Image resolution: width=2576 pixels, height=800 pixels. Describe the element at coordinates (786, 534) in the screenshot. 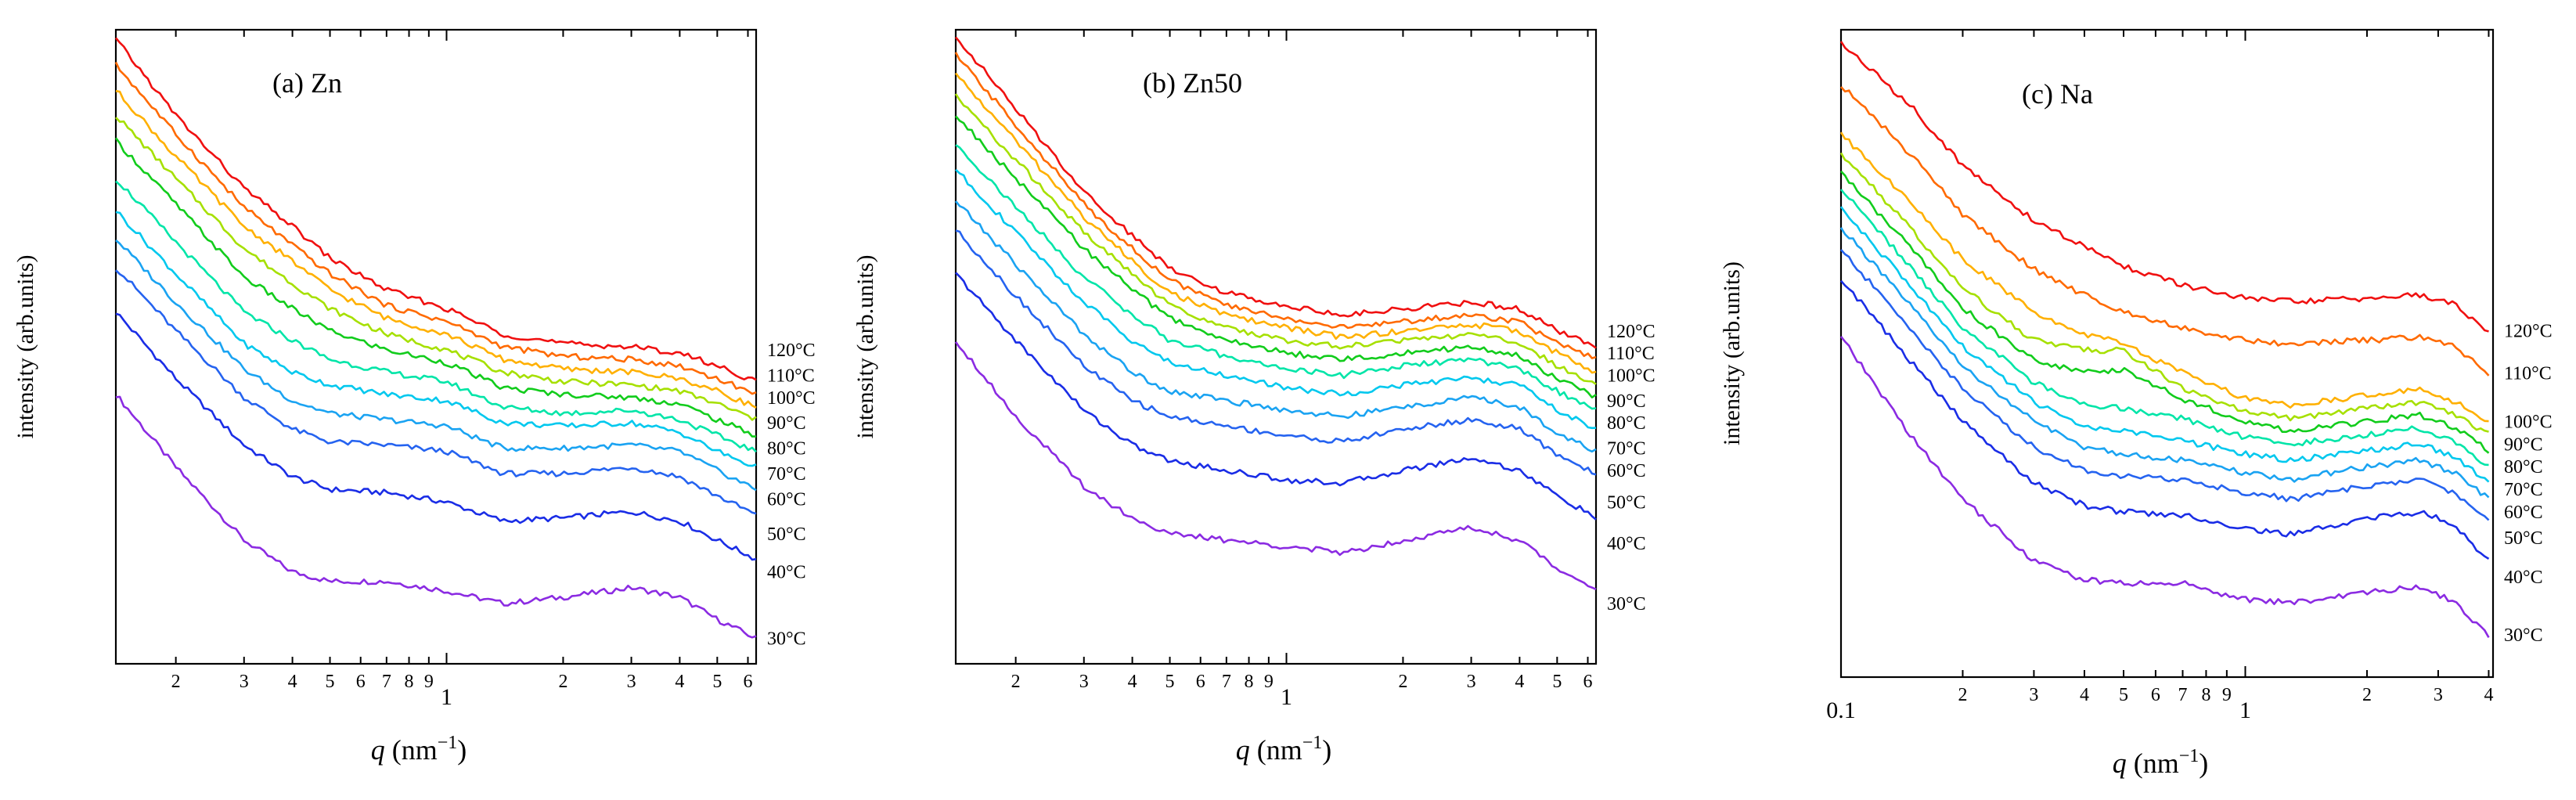

I see `series-temperature-label: 50°C` at that location.